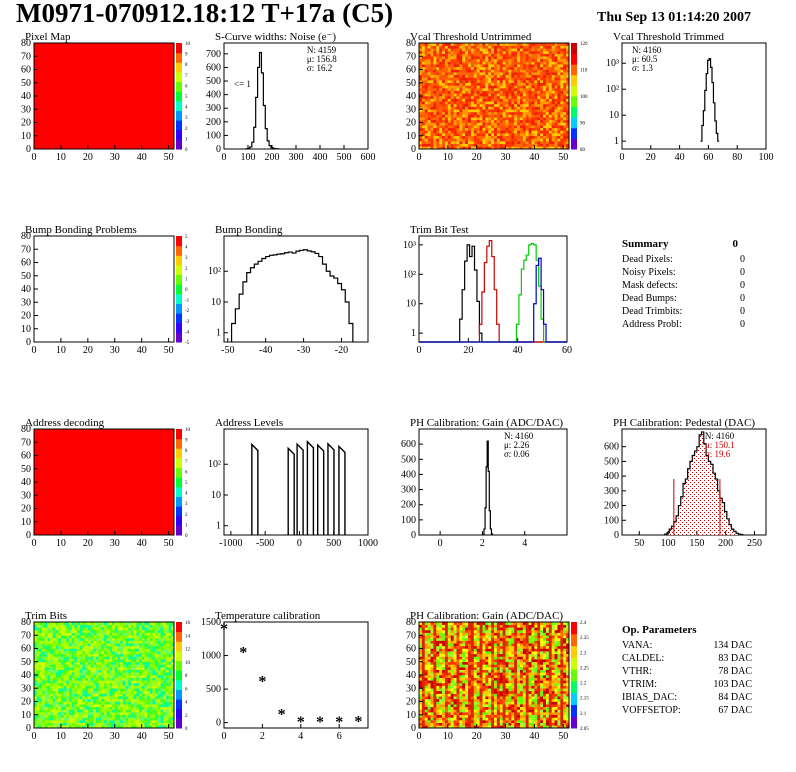 Image resolution: width=796 pixels, height=772 pixels. What do you see at coordinates (188, 636) in the screenshot?
I see `colorbar-label: 14` at bounding box center [188, 636].